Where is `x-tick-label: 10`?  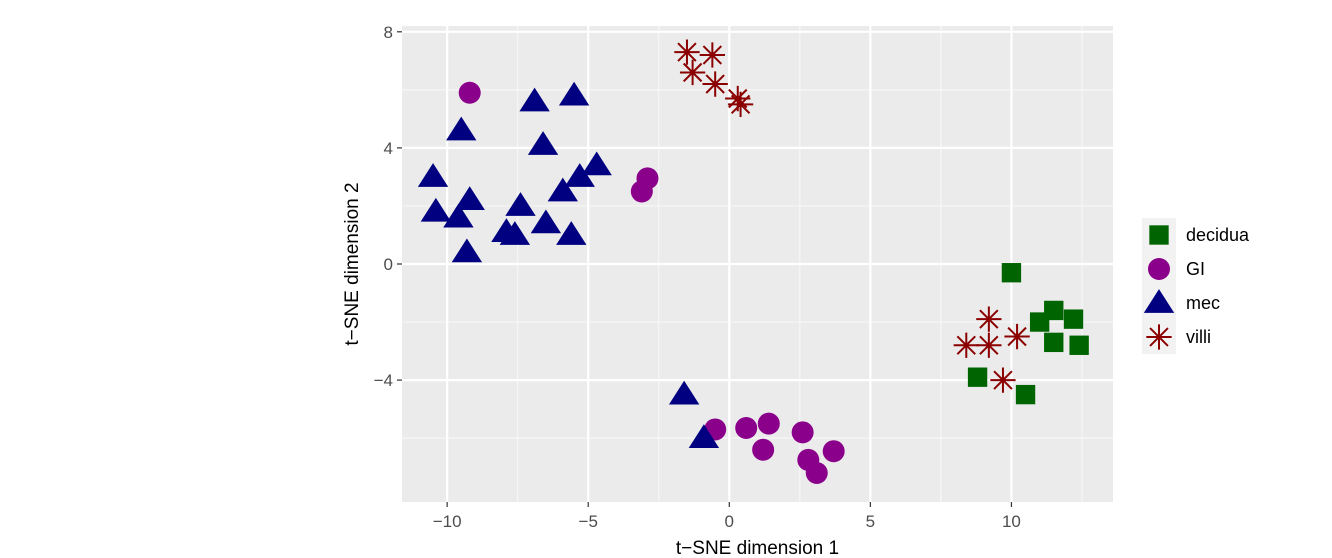
x-tick-label: 10 is located at coordinates (1011, 521).